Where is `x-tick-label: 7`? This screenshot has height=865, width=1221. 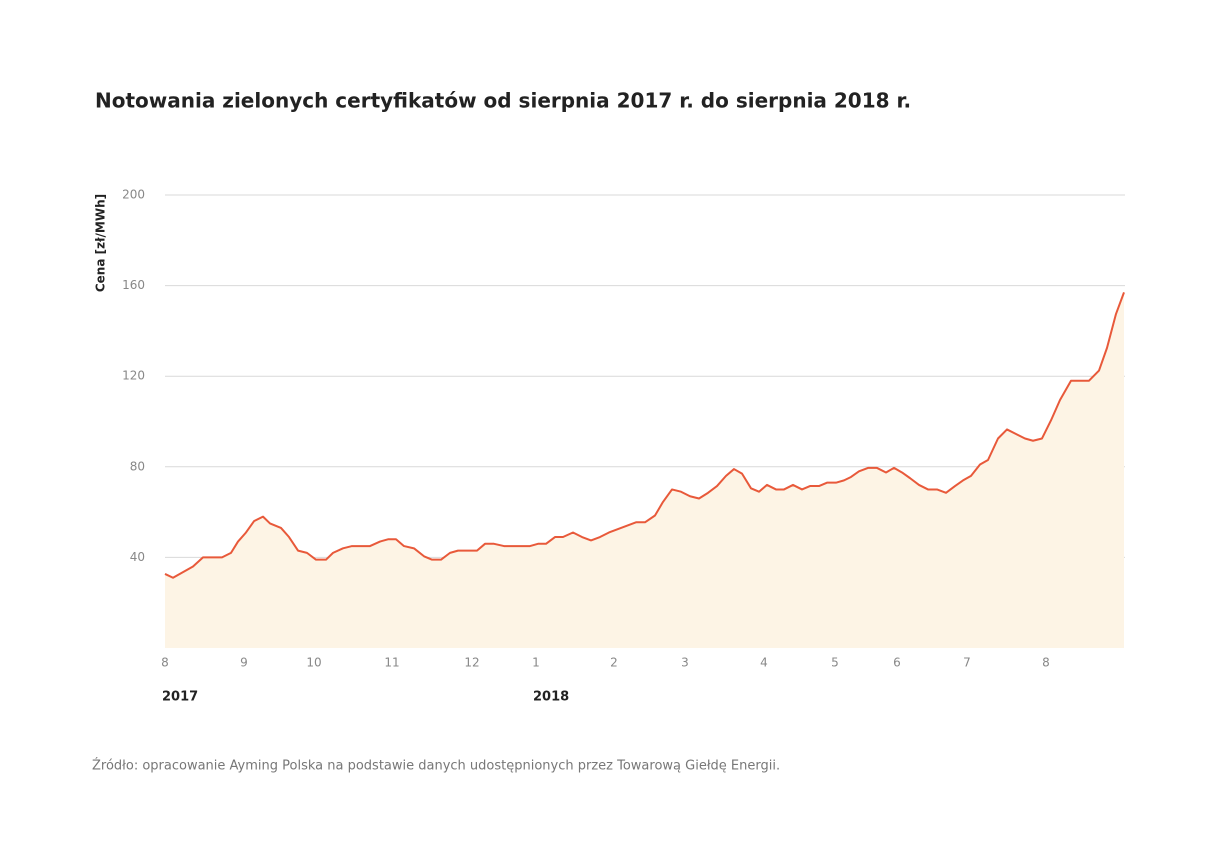 x-tick-label: 7 is located at coordinates (967, 663).